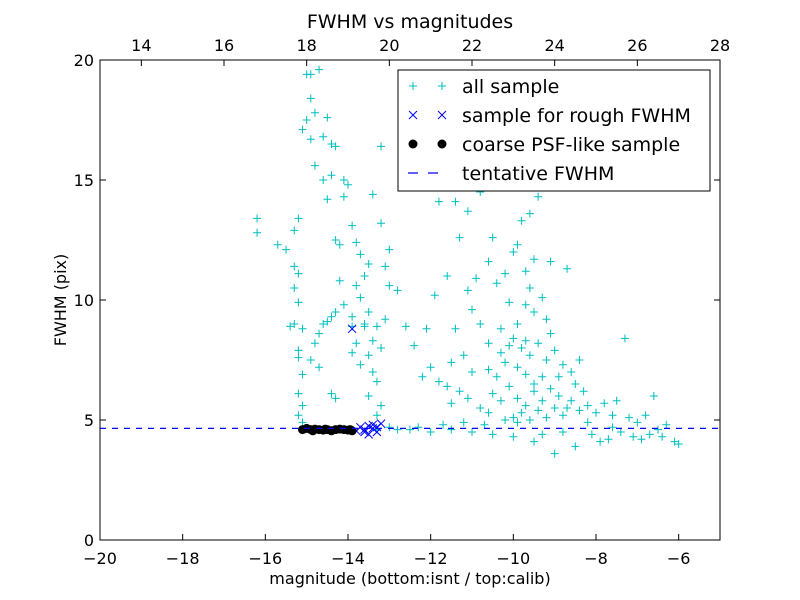 The image size is (800, 600). I want to click on legend-item: tentative FWHM, so click(511, 174).